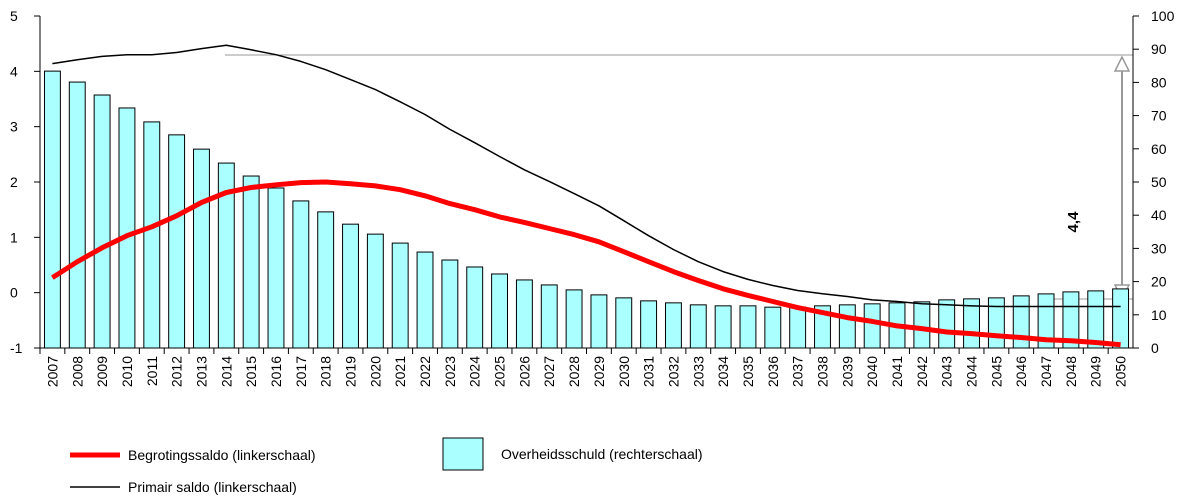  Describe the element at coordinates (450, 371) in the screenshot. I see `x-tick-label: 2023` at that location.